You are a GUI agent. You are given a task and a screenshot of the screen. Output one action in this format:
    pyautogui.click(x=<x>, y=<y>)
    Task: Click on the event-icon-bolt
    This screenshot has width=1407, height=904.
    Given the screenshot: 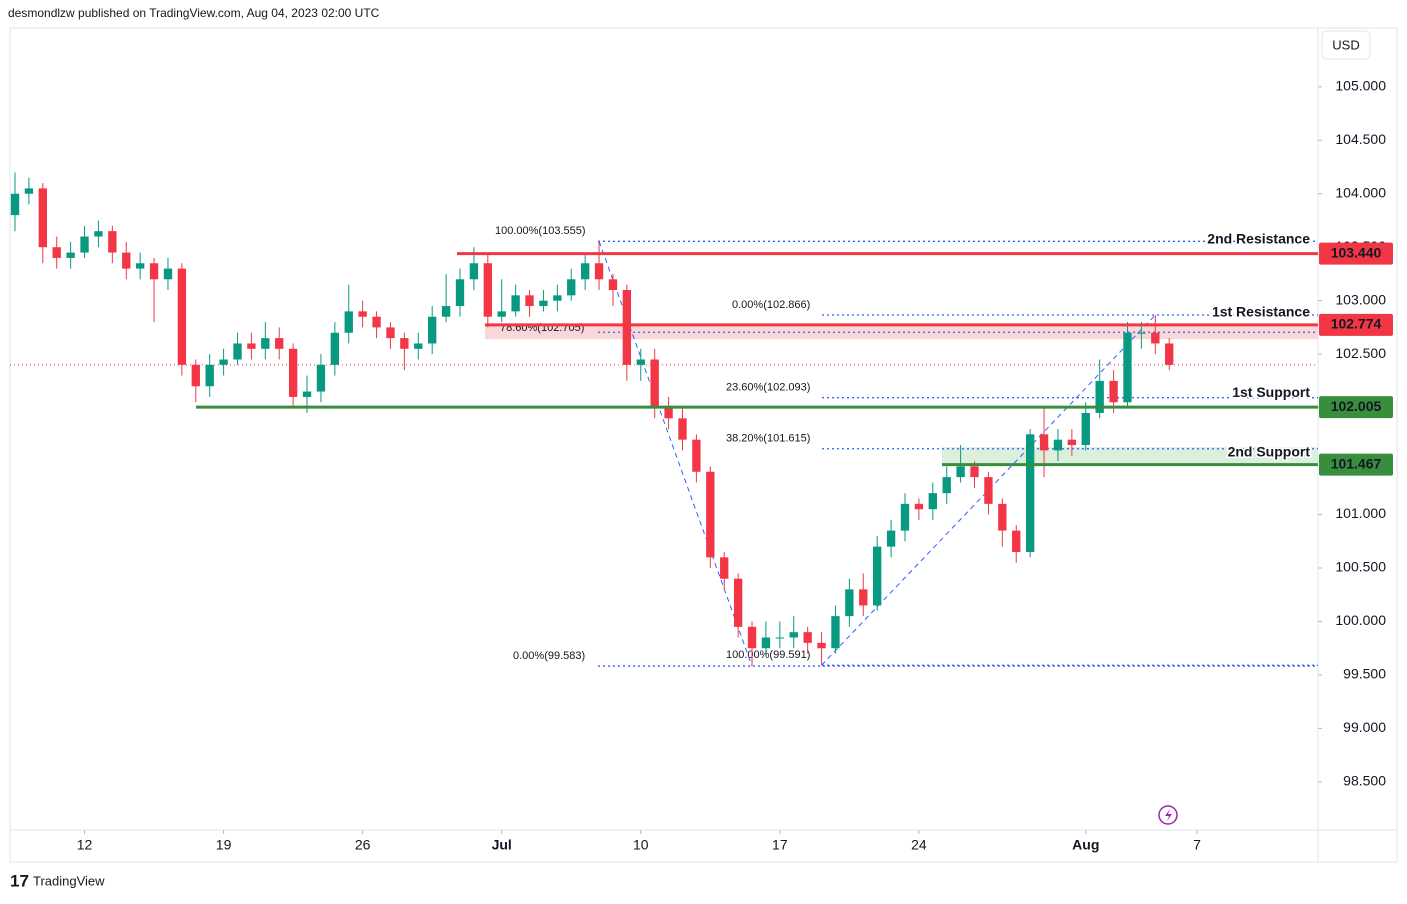 What is the action you would take?
    pyautogui.click(x=1168, y=815)
    